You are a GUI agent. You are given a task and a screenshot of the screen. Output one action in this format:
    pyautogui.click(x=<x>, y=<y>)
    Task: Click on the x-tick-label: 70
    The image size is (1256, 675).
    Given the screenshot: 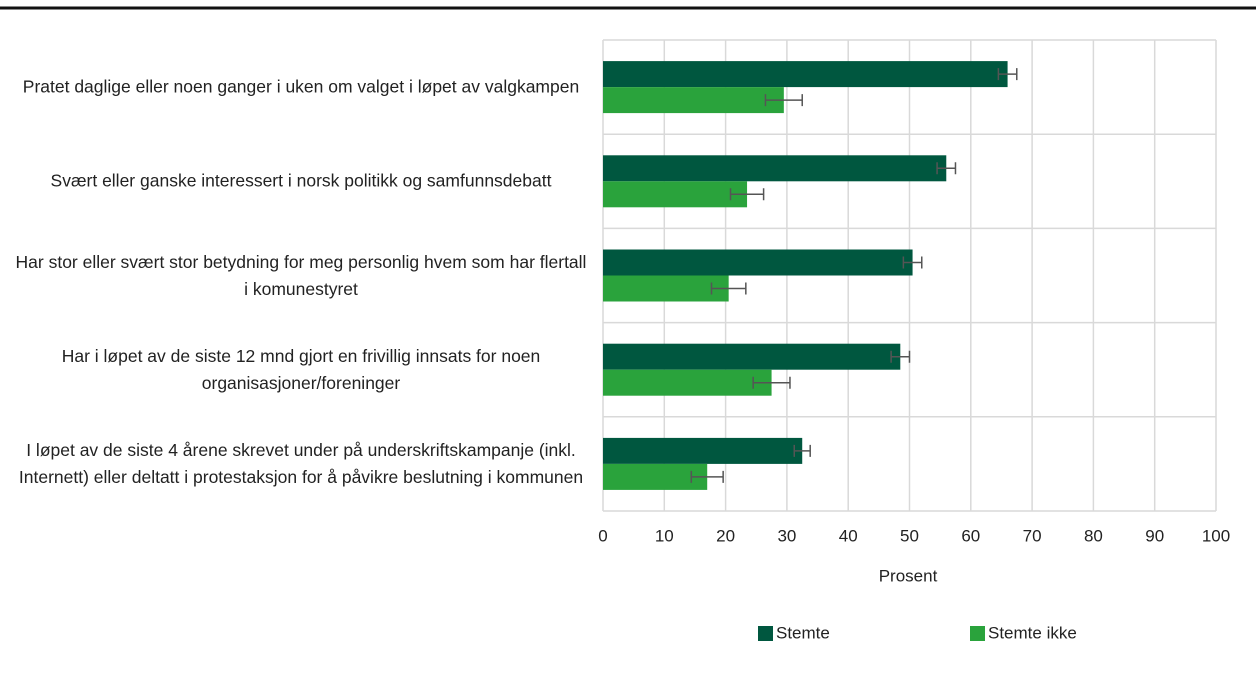 What is the action you would take?
    pyautogui.click(x=1032, y=535)
    